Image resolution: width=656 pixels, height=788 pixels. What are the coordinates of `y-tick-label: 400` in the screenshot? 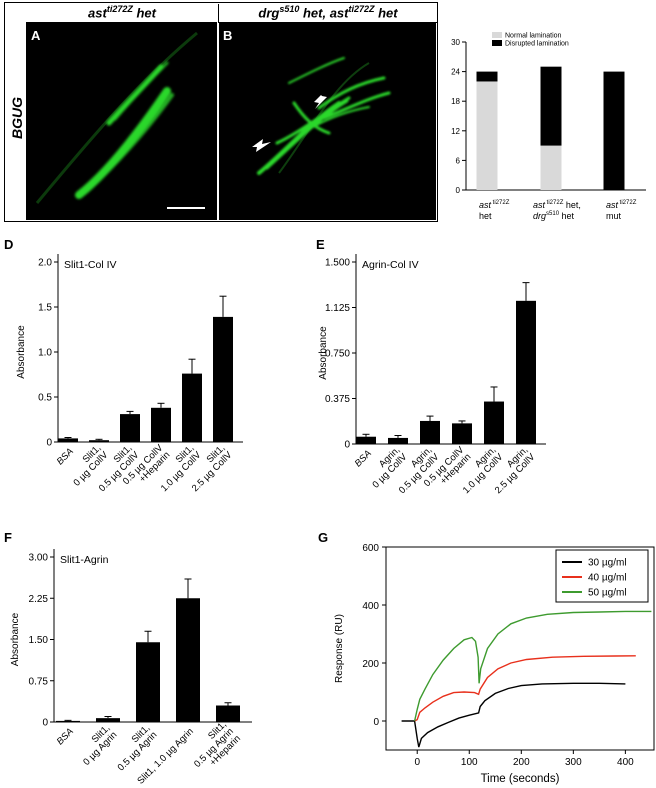 It's located at (370, 606).